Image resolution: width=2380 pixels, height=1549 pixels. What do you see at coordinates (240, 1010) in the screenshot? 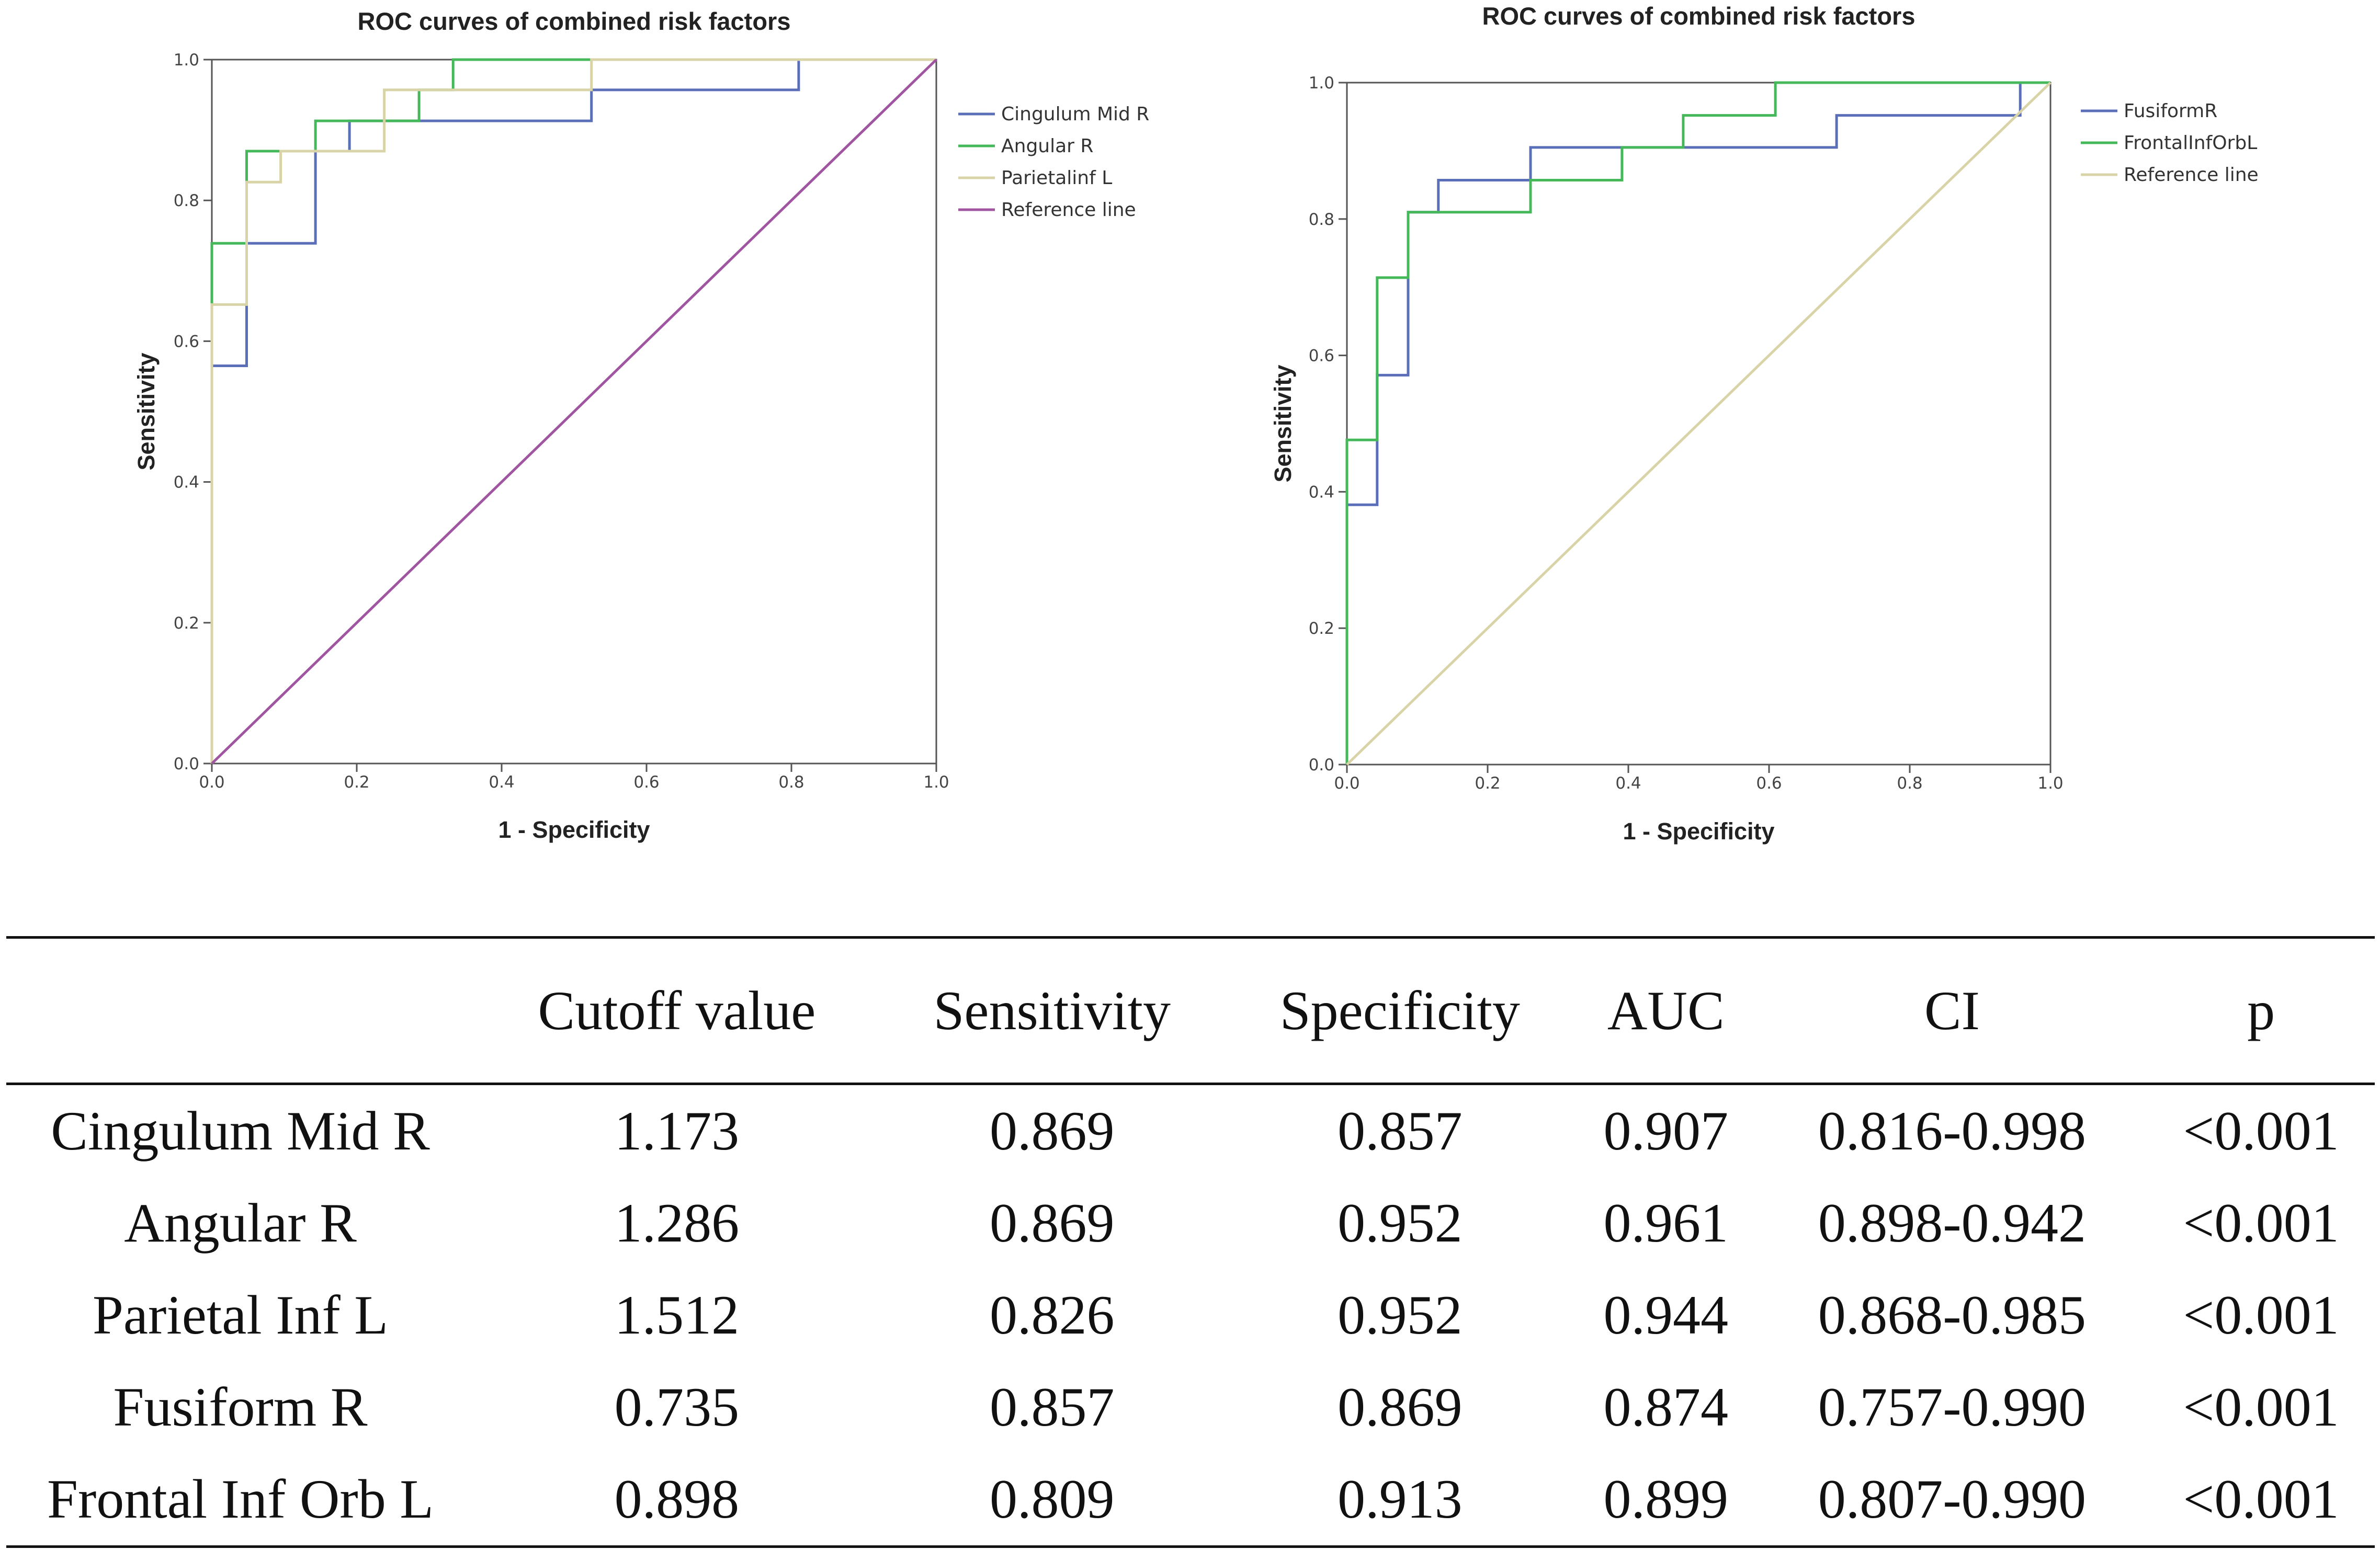
I see `header-cell-blank` at bounding box center [240, 1010].